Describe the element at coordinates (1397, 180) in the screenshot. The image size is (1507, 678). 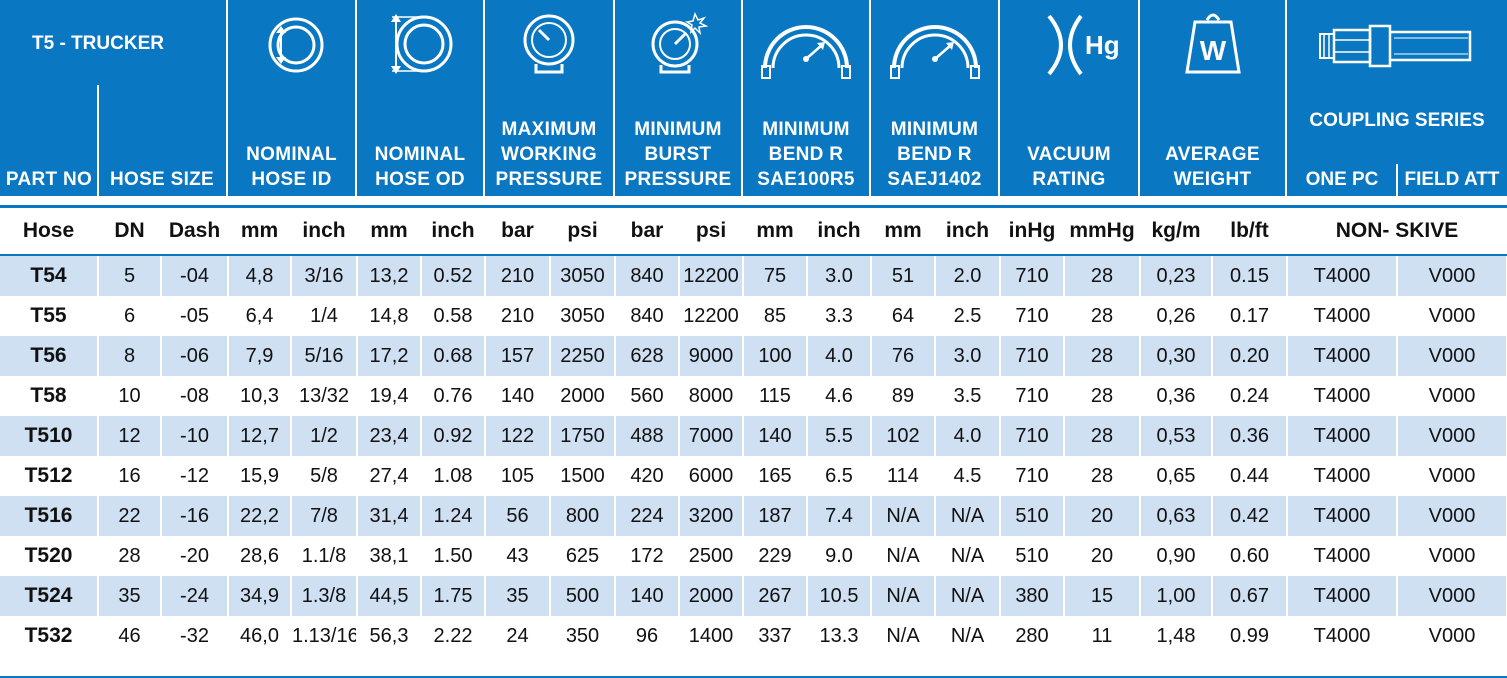
I see `coupling-sub-divider` at that location.